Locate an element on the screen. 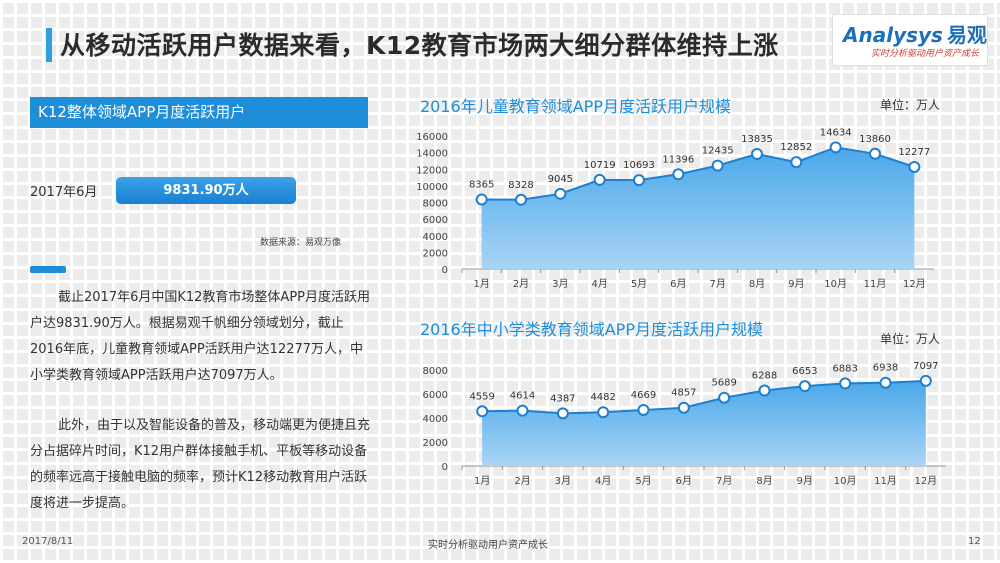  chart1-category-label: 7月 is located at coordinates (717, 284).